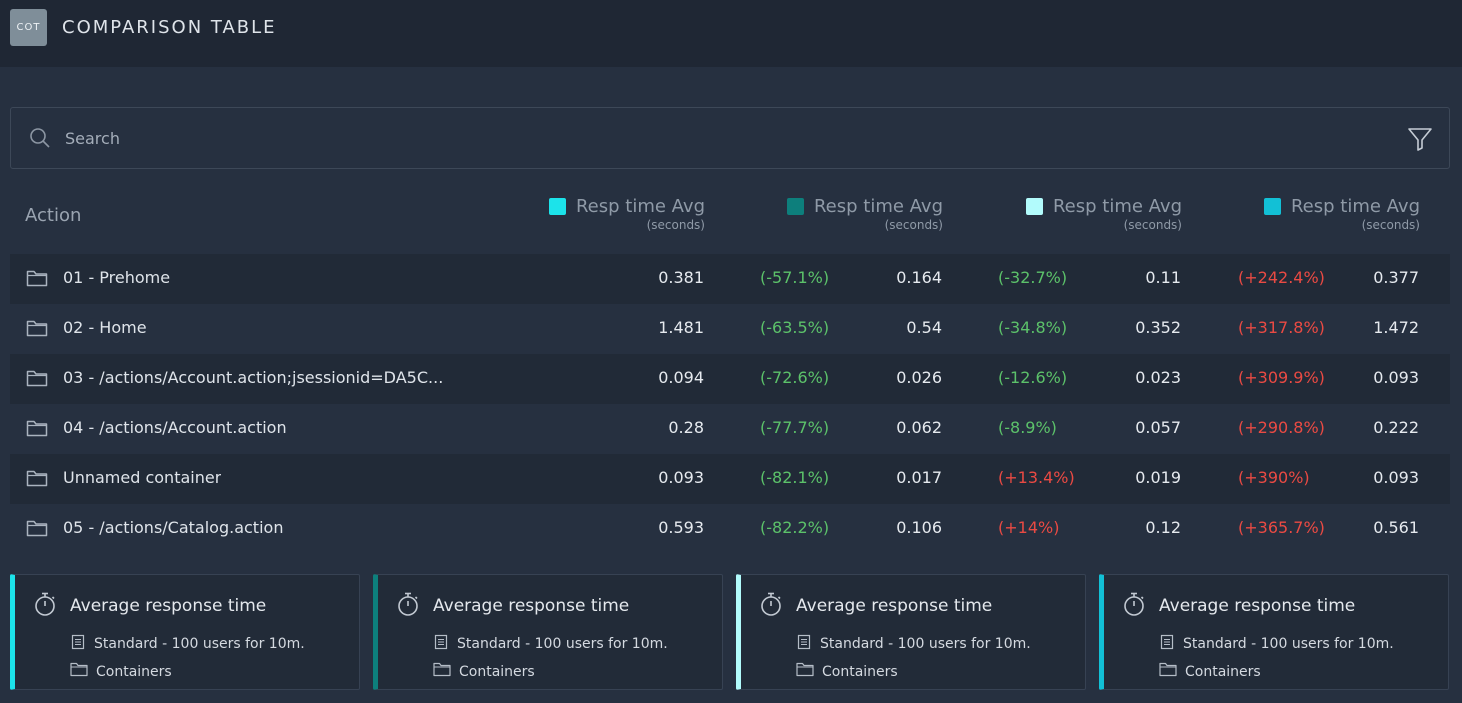  Describe the element at coordinates (681, 377) in the screenshot. I see `resp-time-value: 0.094` at that location.